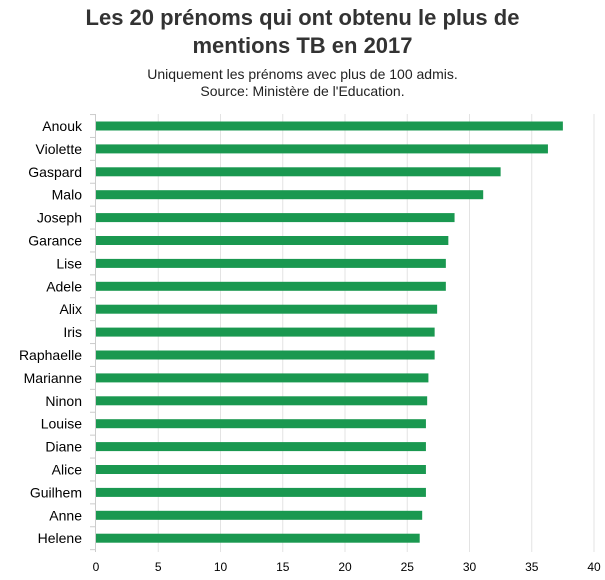  I want to click on x-tick-label: 40, so click(594, 567).